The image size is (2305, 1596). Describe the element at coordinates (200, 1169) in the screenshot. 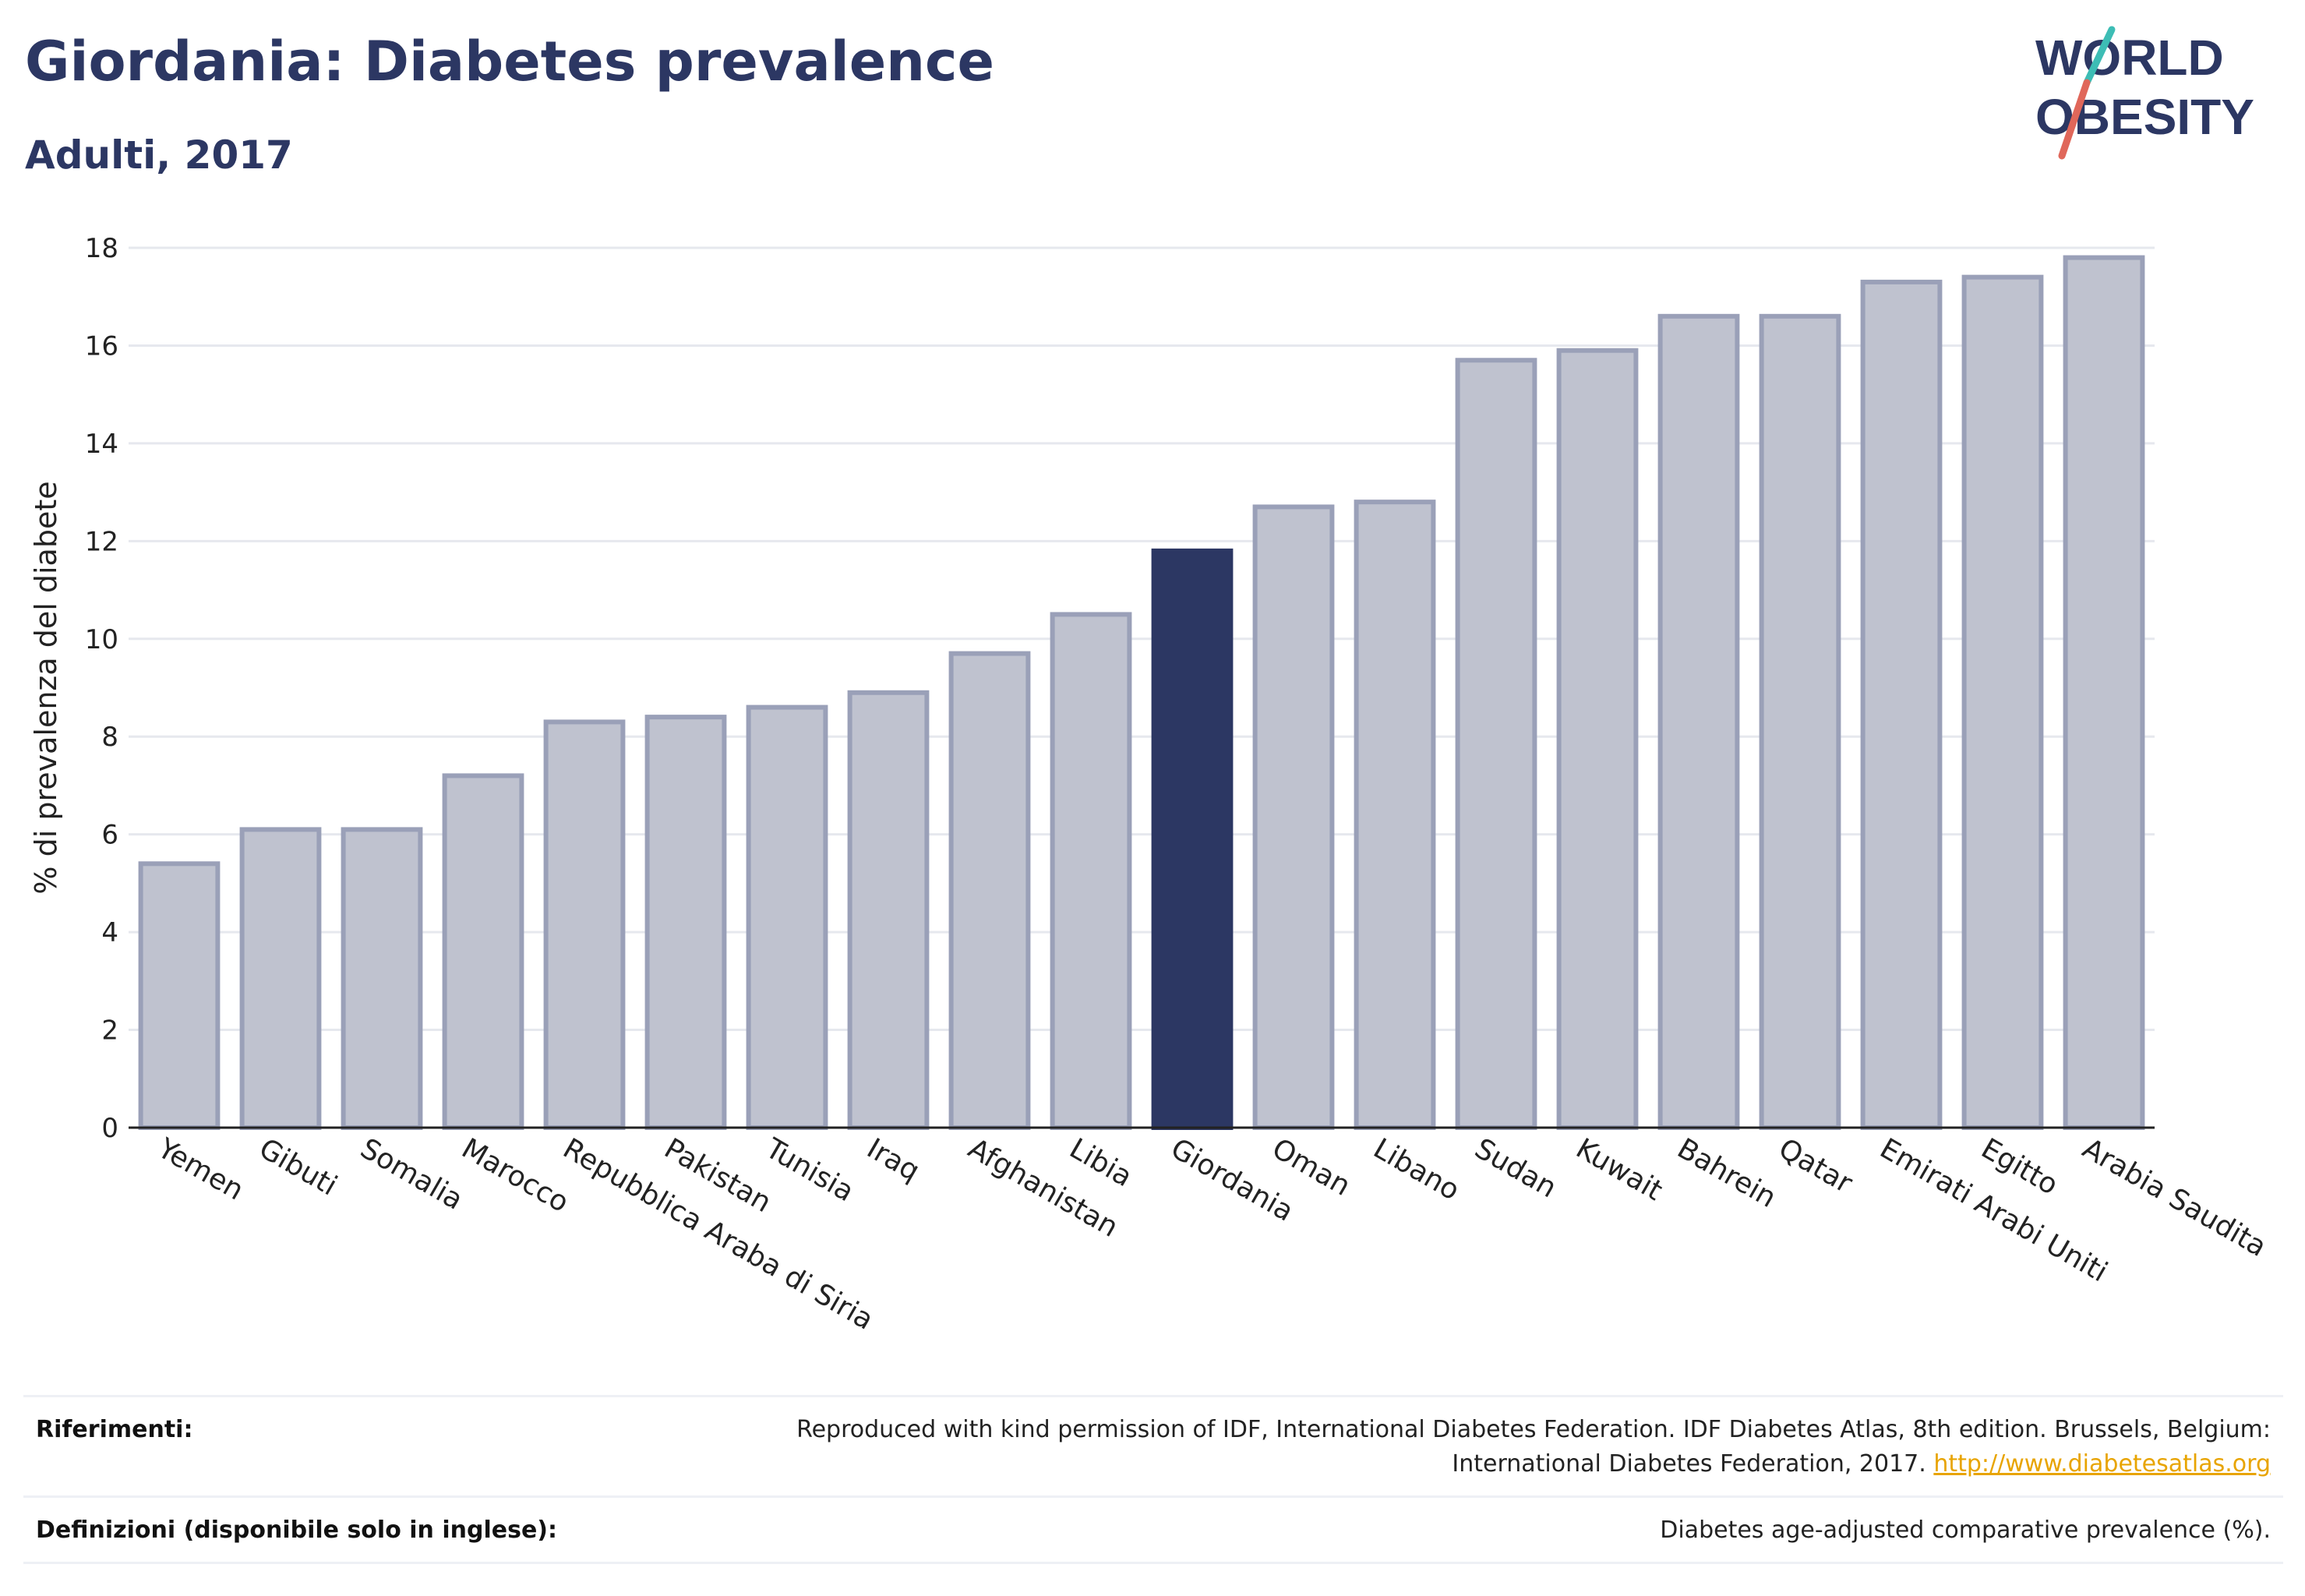

I see `x-tick-label: Yemen` at that location.